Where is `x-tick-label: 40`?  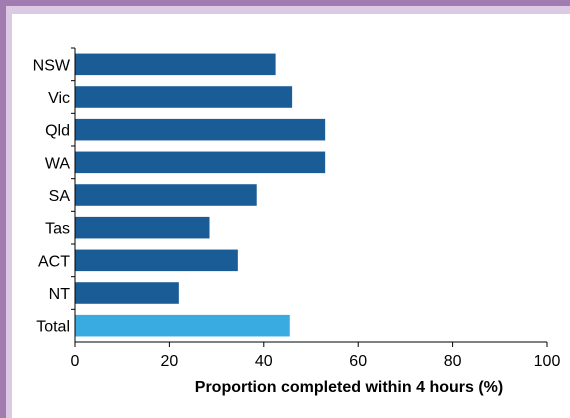 x-tick-label: 40 is located at coordinates (264, 361).